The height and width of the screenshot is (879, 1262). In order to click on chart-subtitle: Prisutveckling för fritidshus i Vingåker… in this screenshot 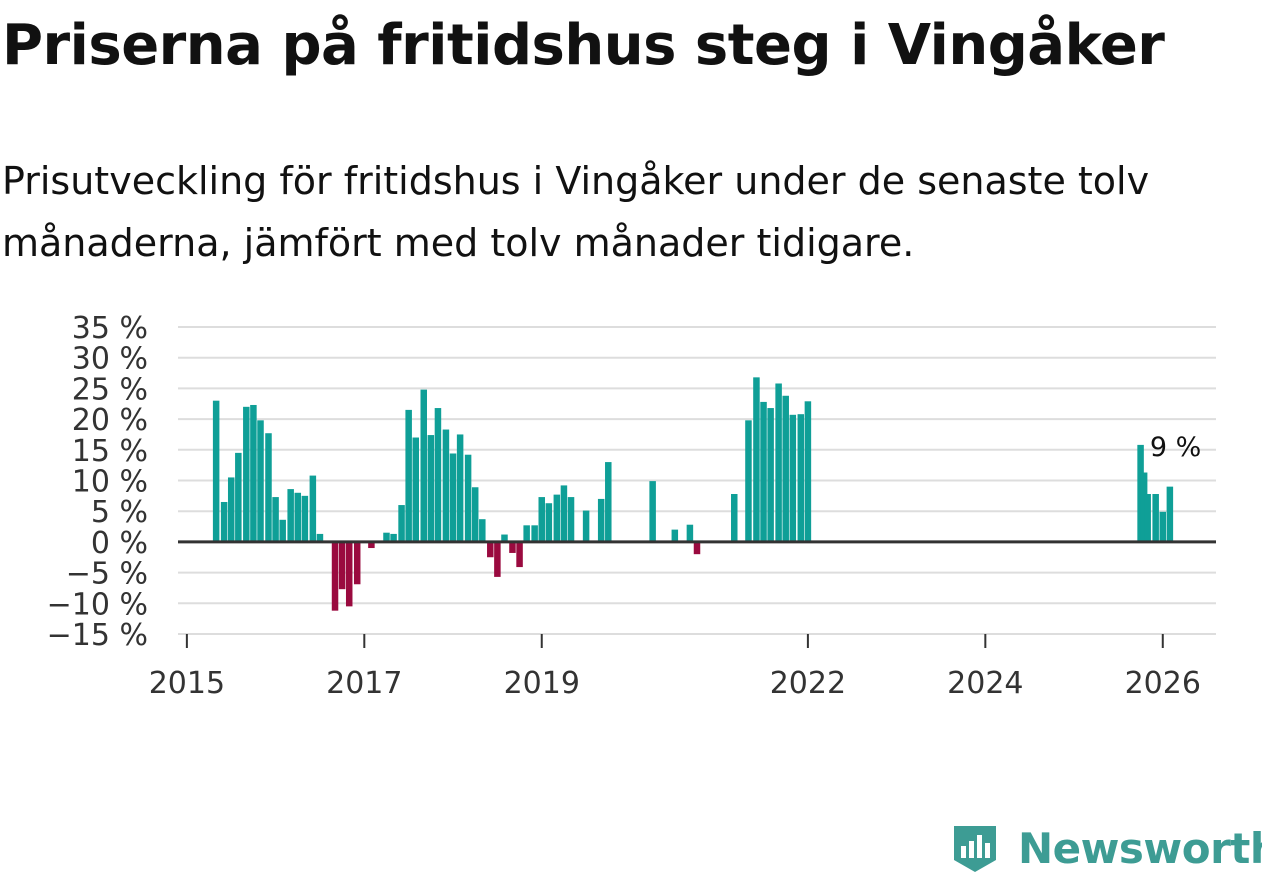, I will do `click(576, 212)`.